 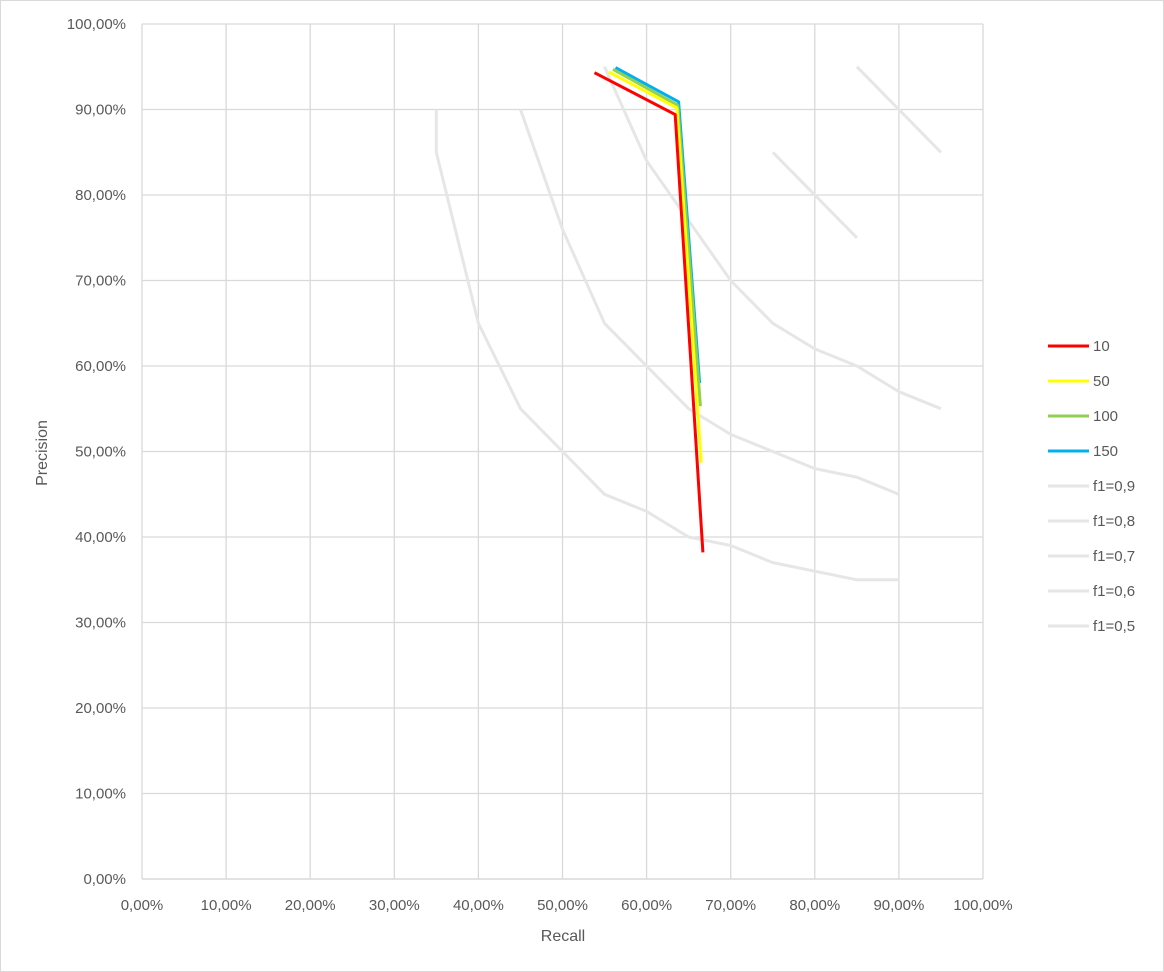 I want to click on y-tick-label: 10,00%, so click(x=100, y=794).